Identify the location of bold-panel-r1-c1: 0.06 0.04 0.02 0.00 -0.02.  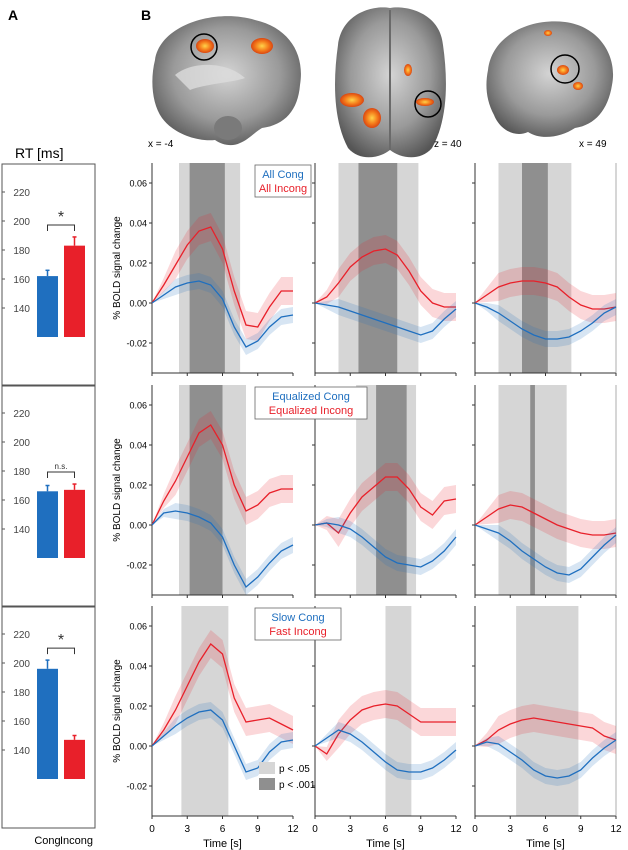
(210, 269).